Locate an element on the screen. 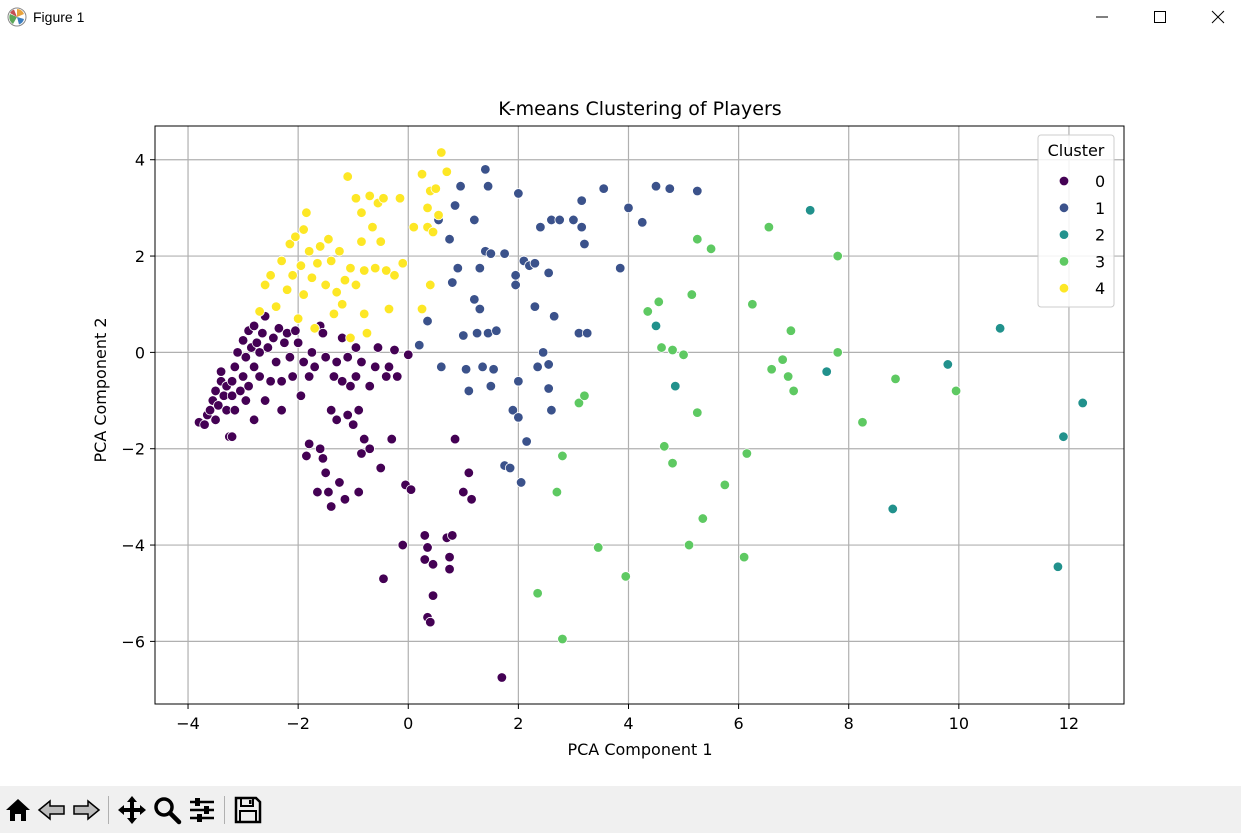  y-tick-label: −4 is located at coordinates (133, 545).